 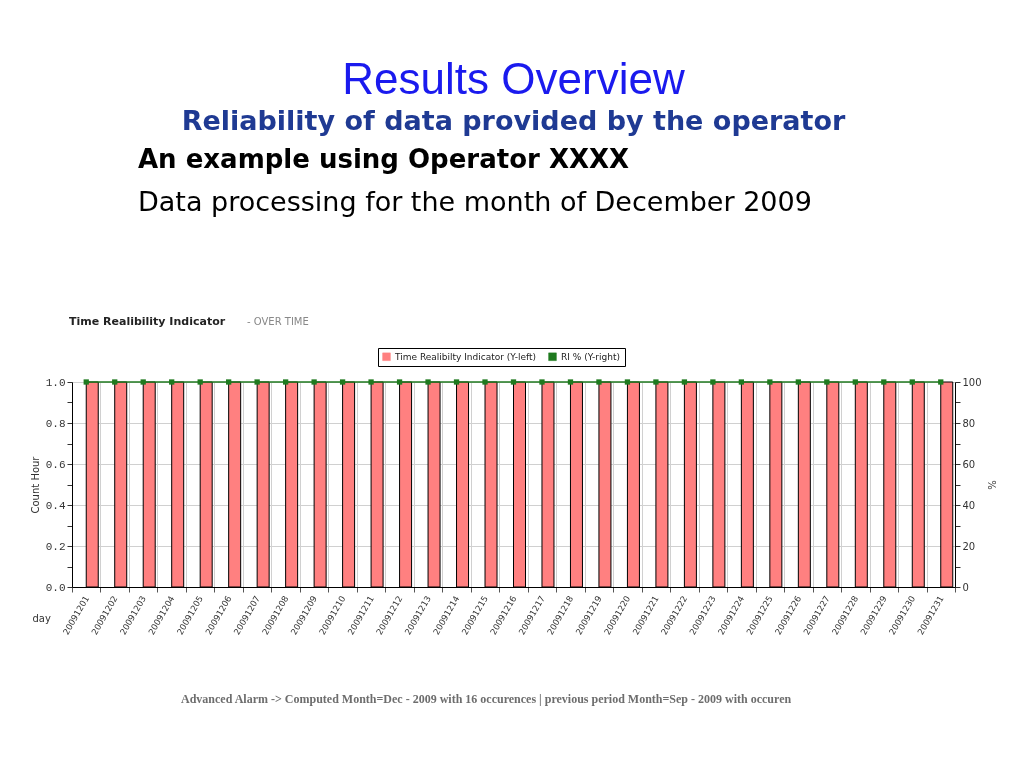 I want to click on x-axis-title: day, so click(x=41, y=618).